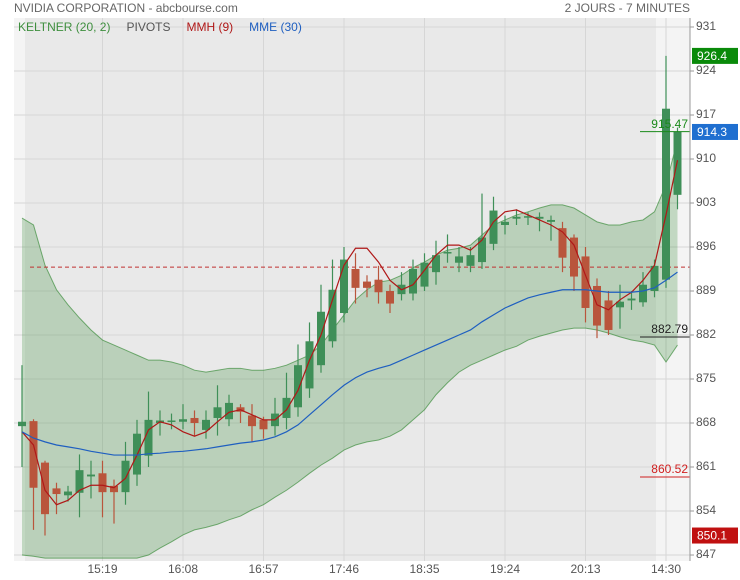 The height and width of the screenshot is (580, 740). What do you see at coordinates (706, 114) in the screenshot?
I see `y-tick-label: 917` at bounding box center [706, 114].